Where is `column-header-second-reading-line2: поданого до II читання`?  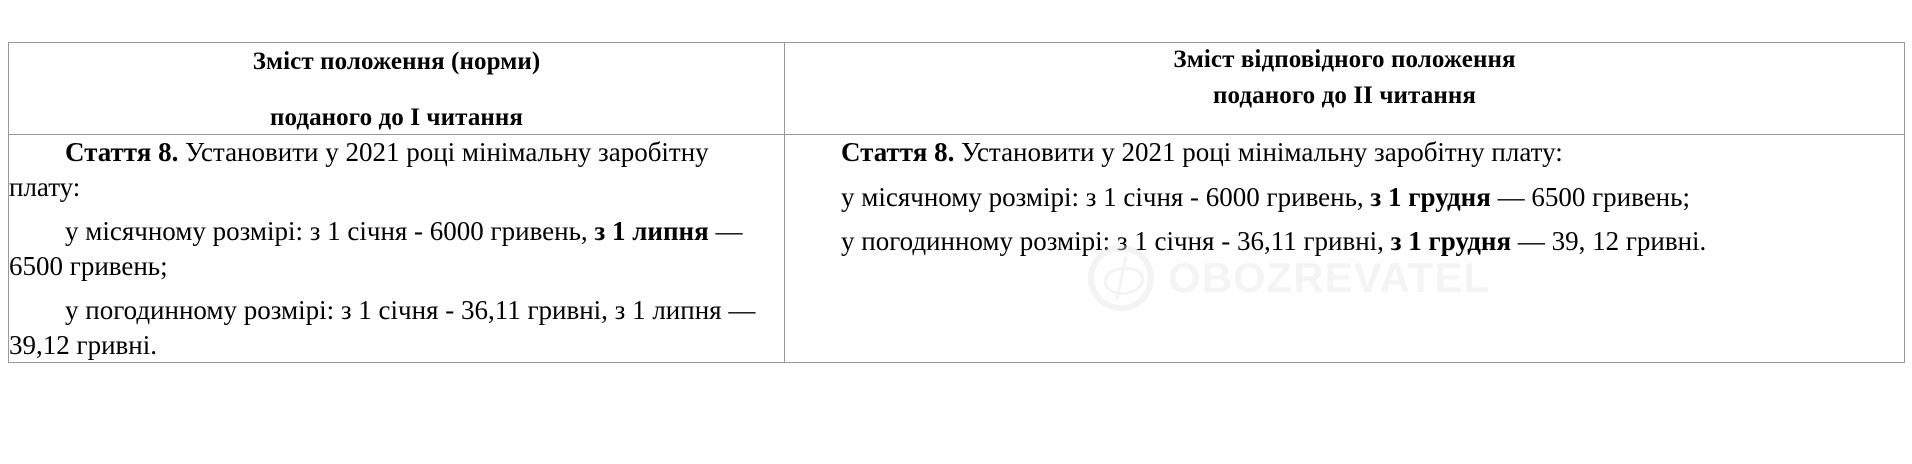 column-header-second-reading-line2: поданого до II читання is located at coordinates (1344, 96).